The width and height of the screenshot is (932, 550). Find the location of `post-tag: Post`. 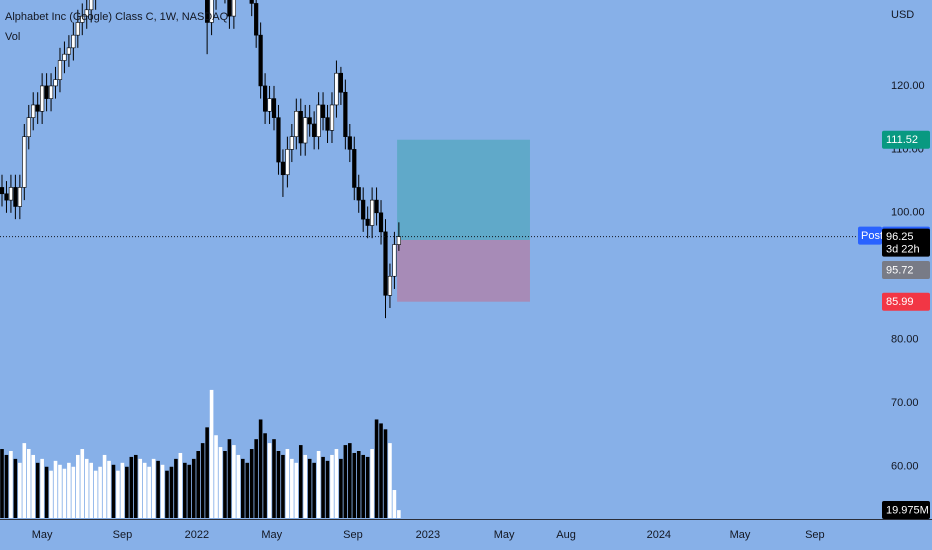

post-tag: Post is located at coordinates (872, 236).